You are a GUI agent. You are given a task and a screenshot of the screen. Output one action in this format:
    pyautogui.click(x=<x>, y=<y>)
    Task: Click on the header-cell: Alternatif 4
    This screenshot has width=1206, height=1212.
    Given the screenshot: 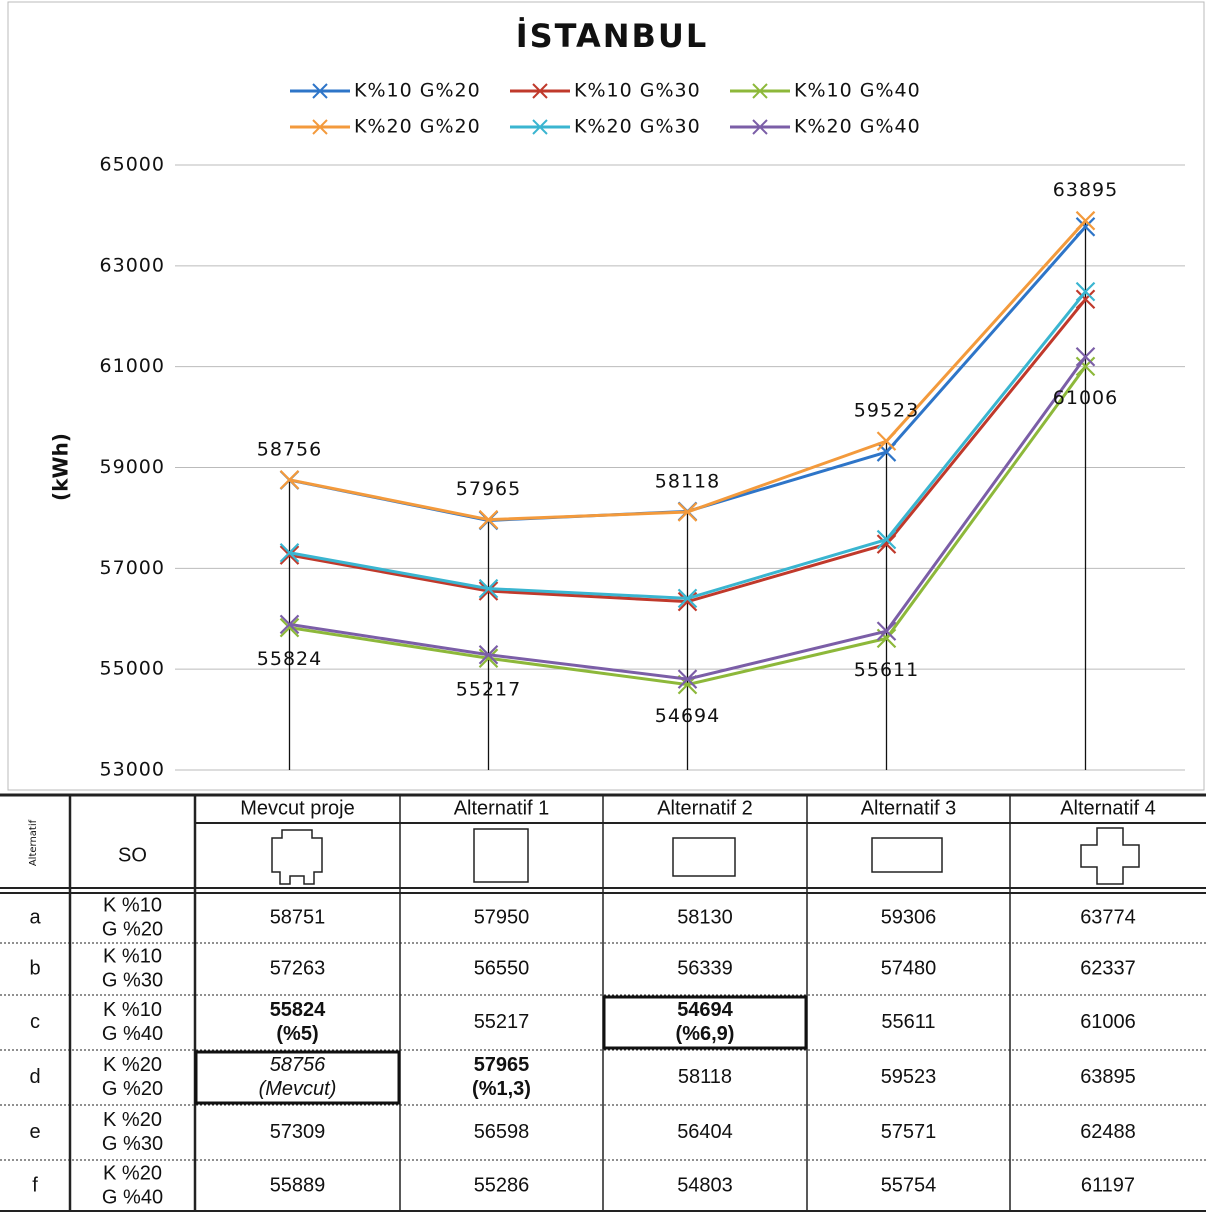 What is the action you would take?
    pyautogui.click(x=1108, y=808)
    